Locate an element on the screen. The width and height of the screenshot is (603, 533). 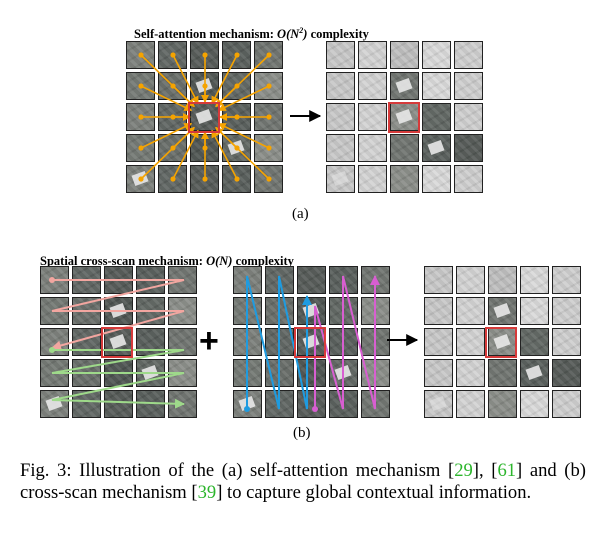
panel-b-formula: O(N) is located at coordinates (219, 261).